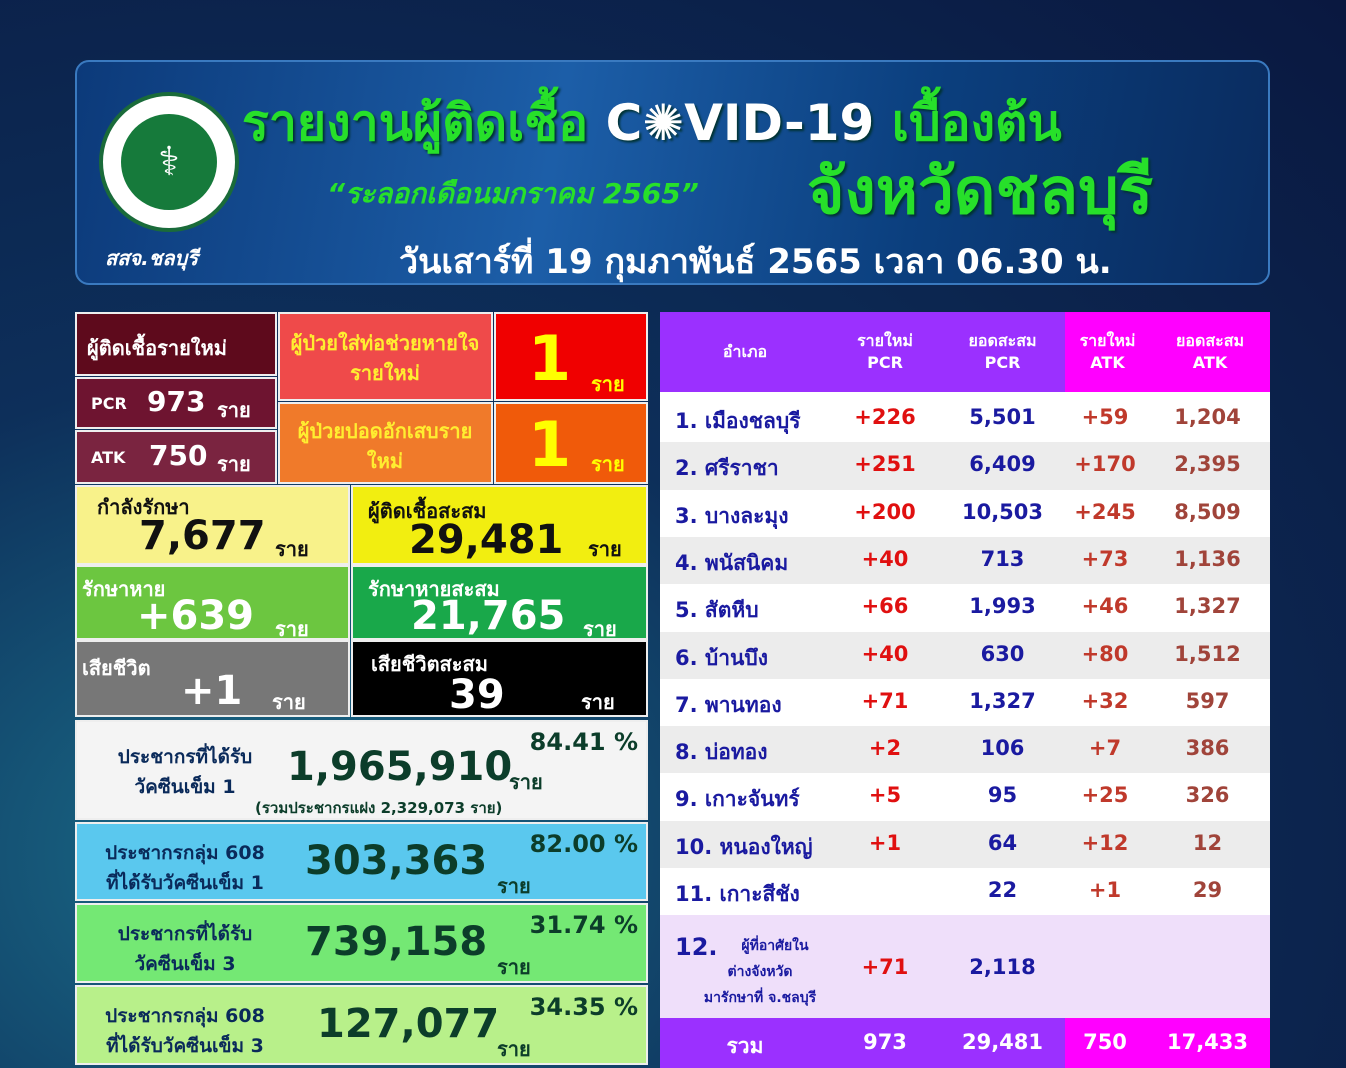  I want to click on header-district: อำเภอ, so click(745, 352).